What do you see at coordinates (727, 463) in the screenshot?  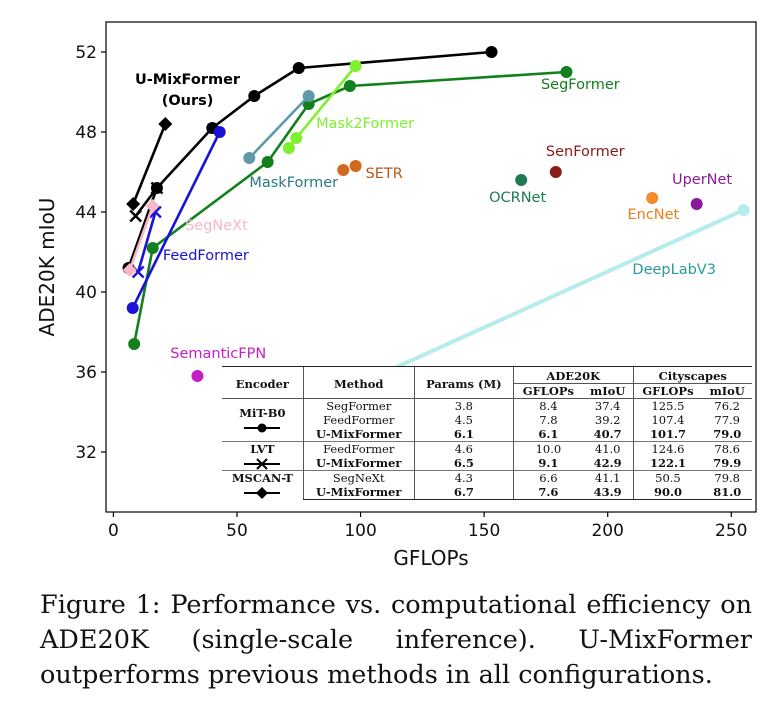 I see `cell-cs-miou: 79.9` at bounding box center [727, 463].